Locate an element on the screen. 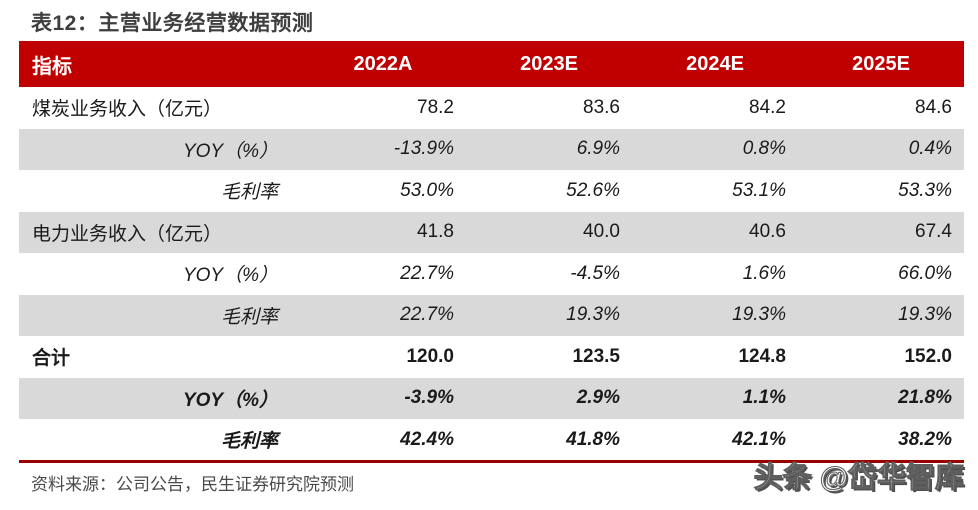 This screenshot has width=978, height=510. row-label: 合计 is located at coordinates (51, 359).